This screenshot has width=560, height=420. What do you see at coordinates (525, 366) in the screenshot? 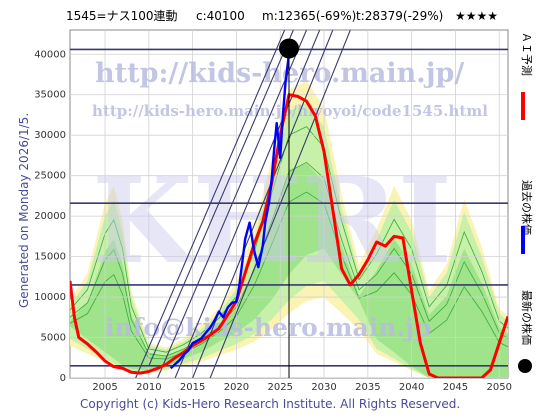
I see `legend-swatch-latest` at bounding box center [525, 366].